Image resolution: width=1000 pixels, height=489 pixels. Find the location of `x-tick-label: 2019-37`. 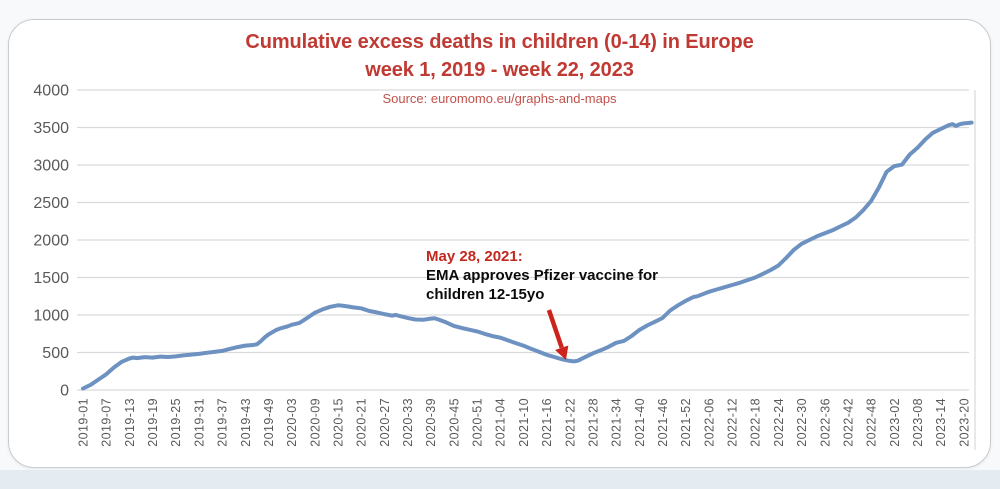

x-tick-label: 2019-37 is located at coordinates (223, 422).